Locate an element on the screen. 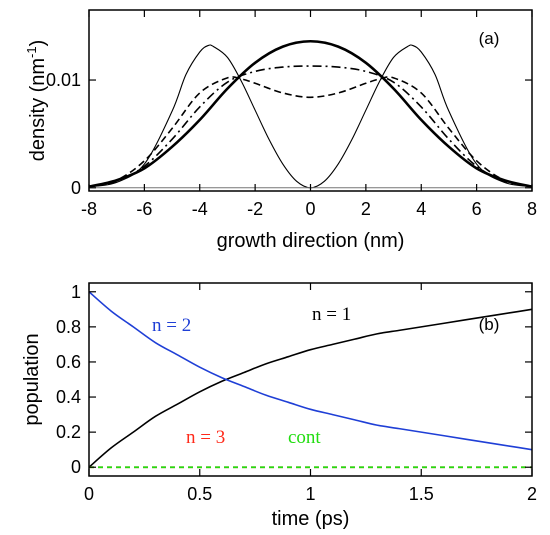 The image size is (550, 535). panel-b-xlabel: time (ps) is located at coordinates (311, 519).